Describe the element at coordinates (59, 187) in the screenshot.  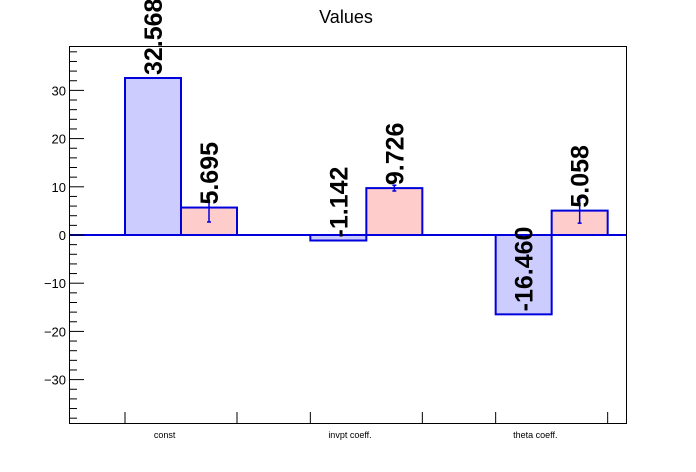
I see `y-tick-label: 10` at that location.